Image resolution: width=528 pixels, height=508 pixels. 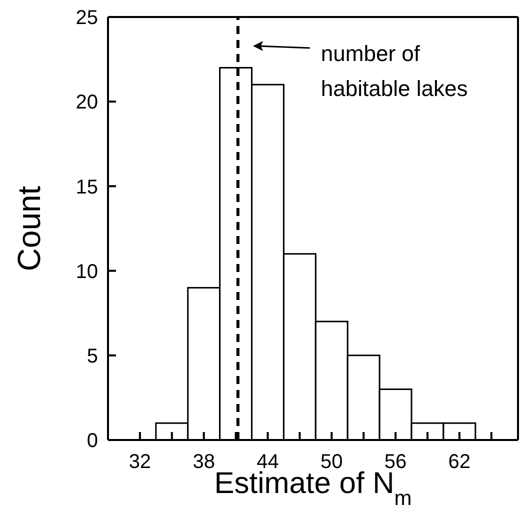 I want to click on ref-line-label: number of habitable lakes, so click(x=394, y=71).